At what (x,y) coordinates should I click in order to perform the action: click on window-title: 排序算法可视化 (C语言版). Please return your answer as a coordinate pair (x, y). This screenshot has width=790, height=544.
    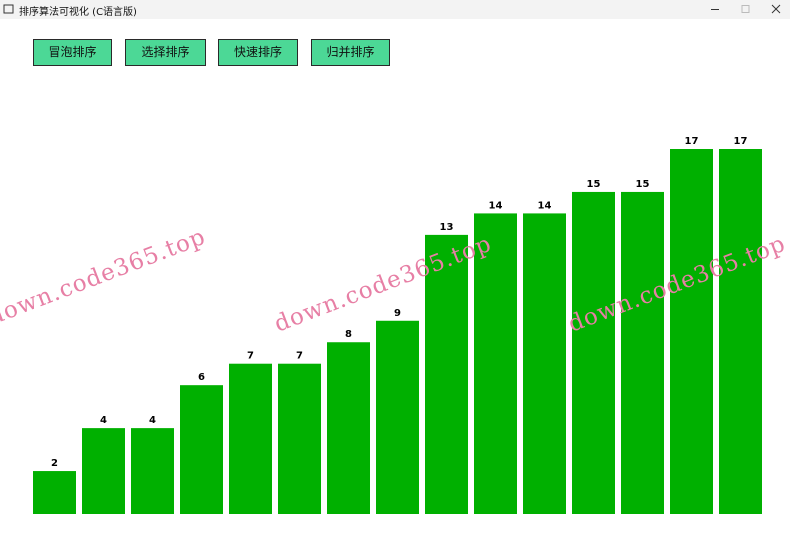
    Looking at the image, I should click on (78, 12).